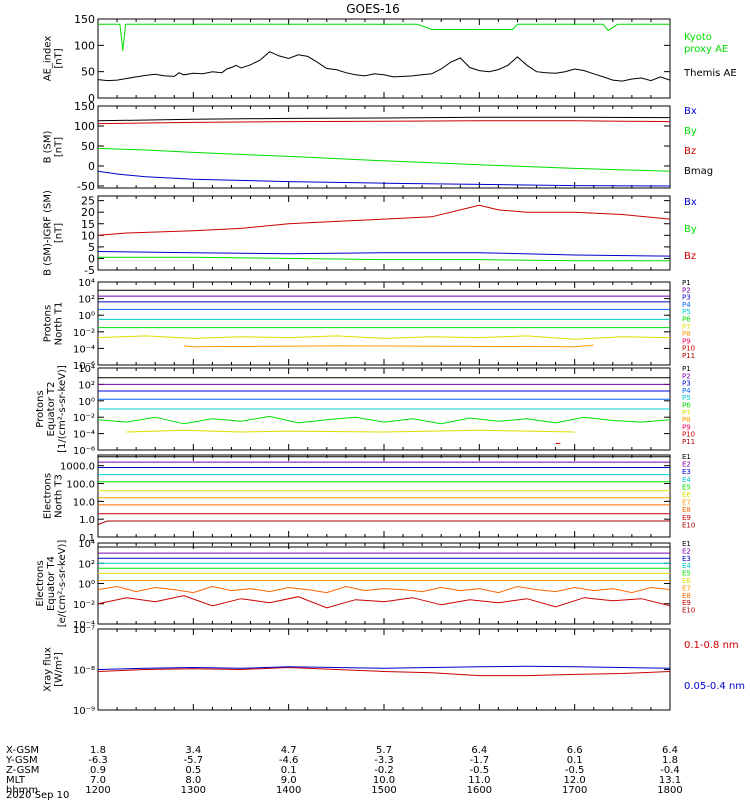 This screenshot has height=804, width=750. Describe the element at coordinates (574, 790) in the screenshot. I see `x-row-value: 1700` at that location.